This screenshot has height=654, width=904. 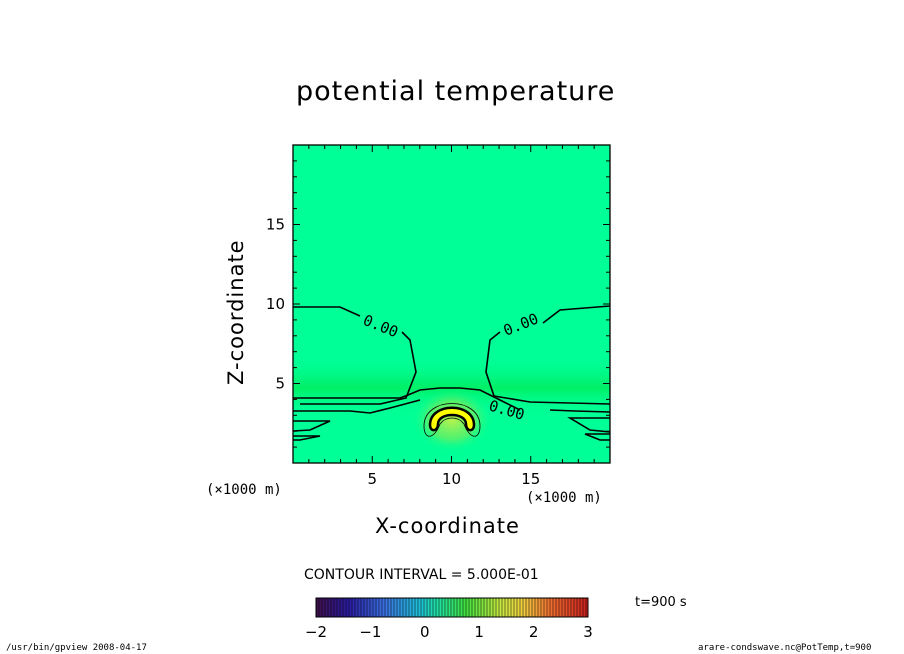 I want to click on colorbar-tick-label: 0, so click(x=425, y=632).